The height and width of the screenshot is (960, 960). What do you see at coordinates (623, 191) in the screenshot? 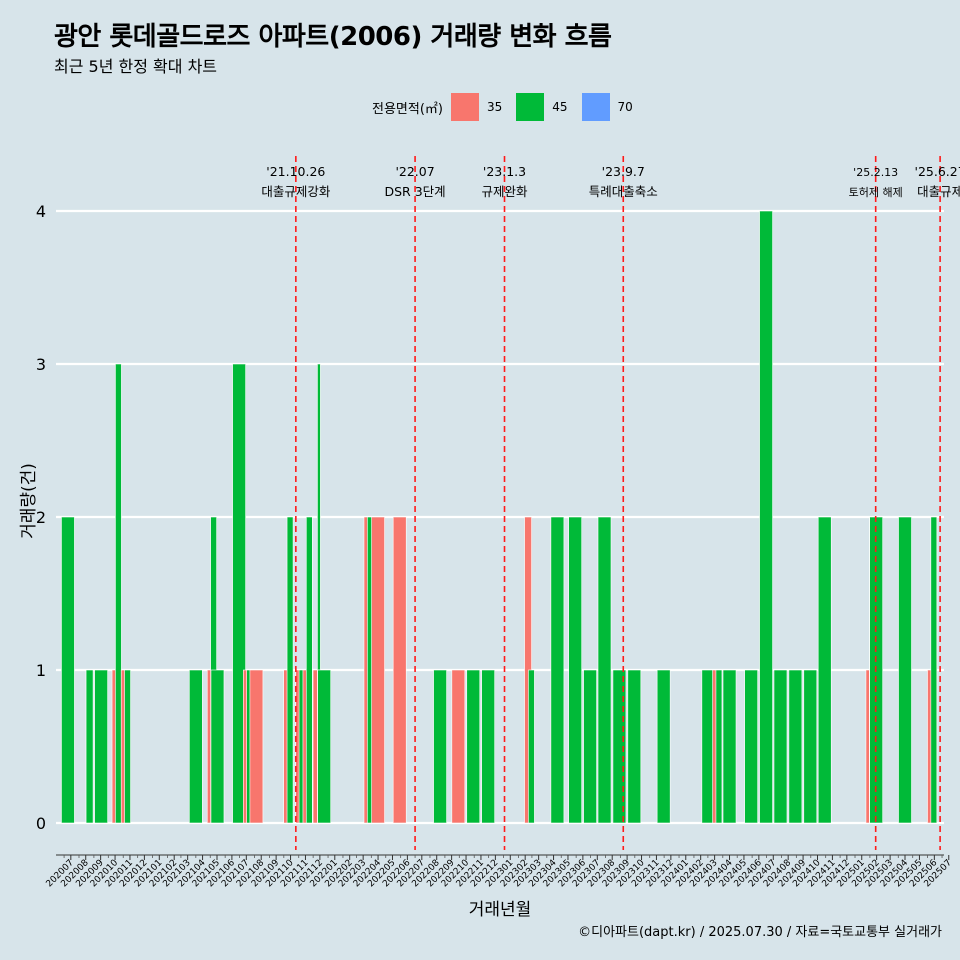
I see `event-text-label: 특례대출축소` at bounding box center [623, 191].